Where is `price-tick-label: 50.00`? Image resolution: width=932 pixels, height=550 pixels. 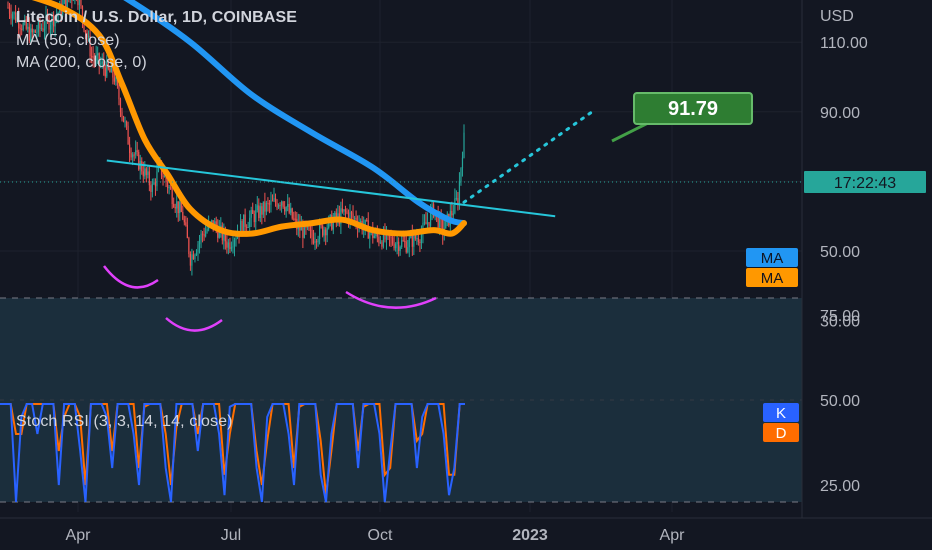 price-tick-label: 50.00 is located at coordinates (840, 252).